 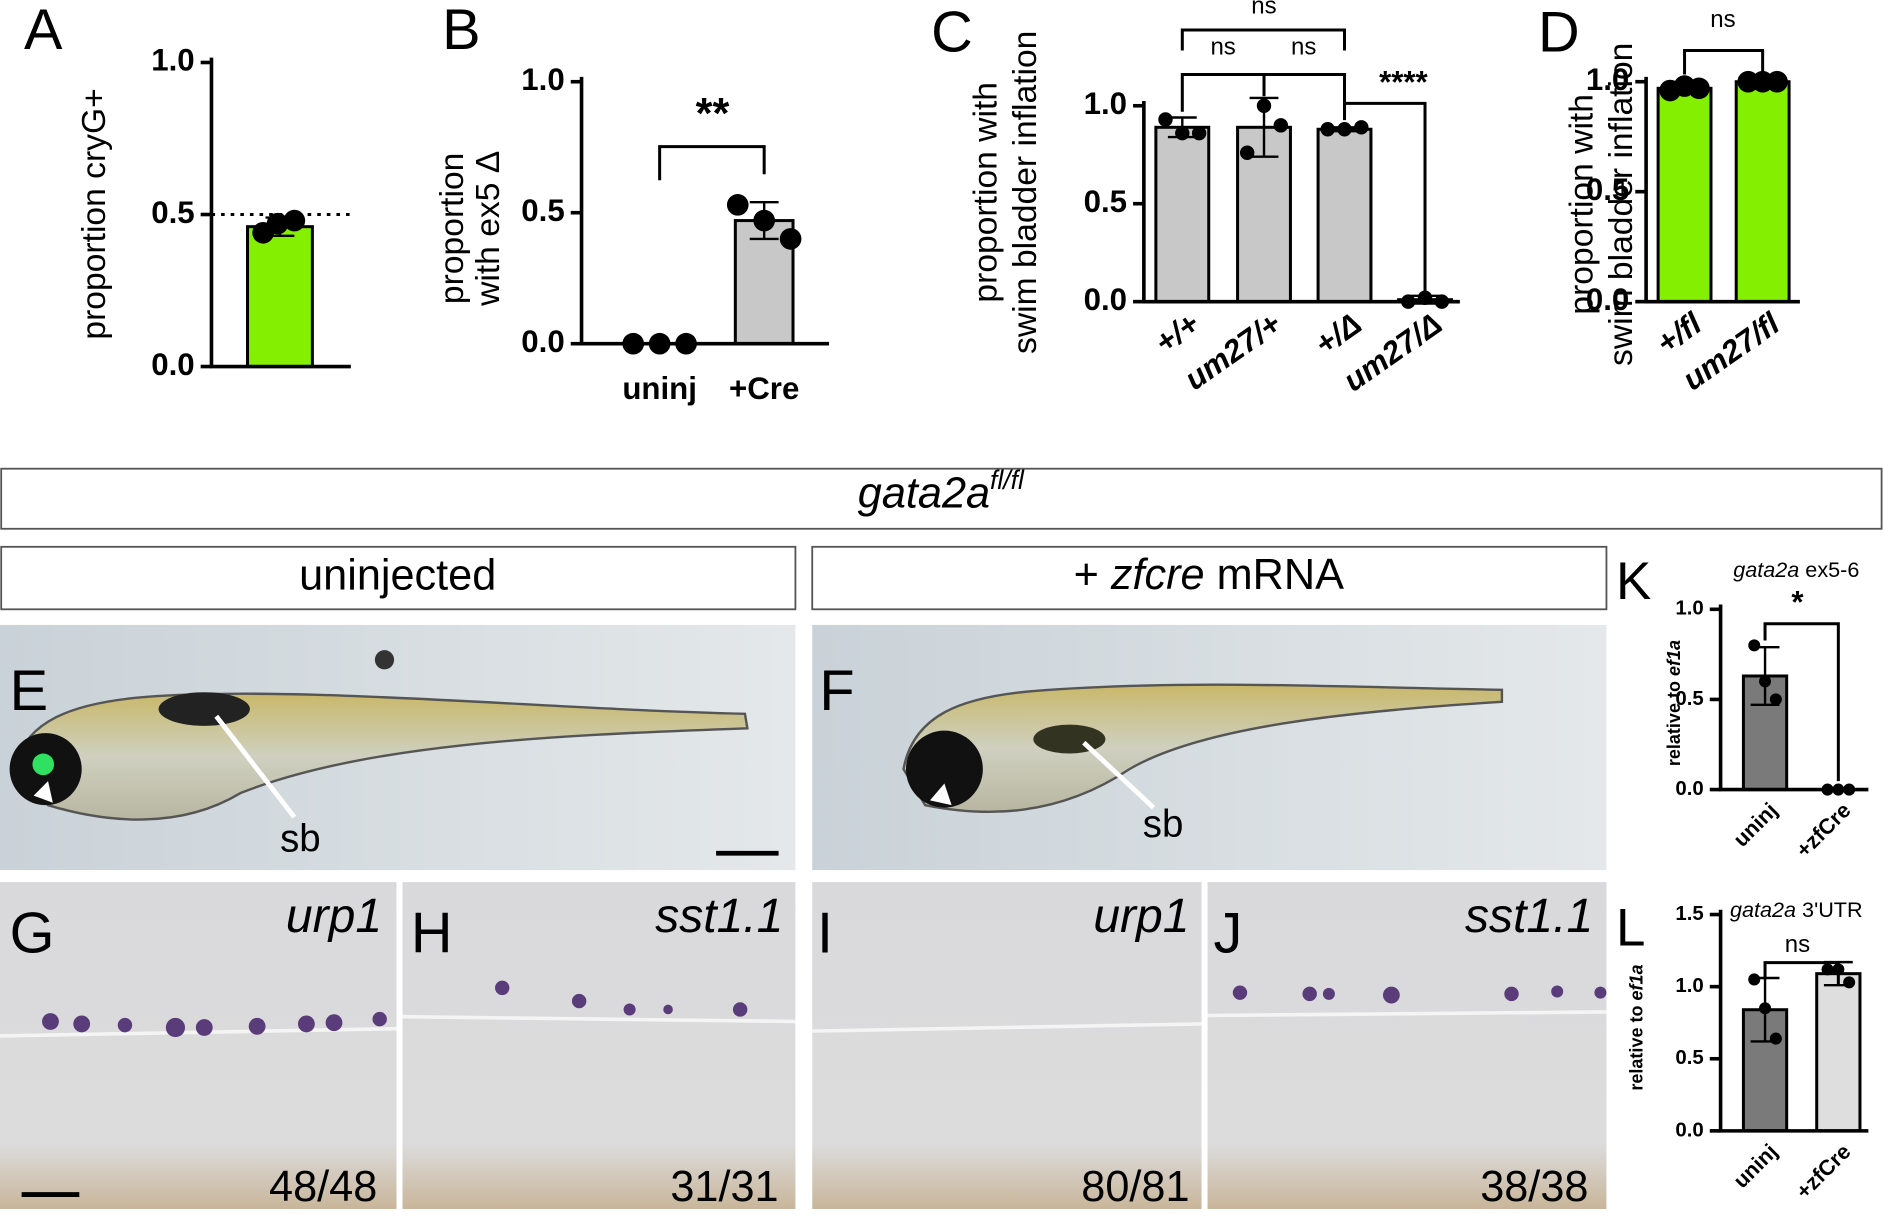 I want to click on image-j: J sst1.1 38/38, so click(x=1407, y=1046).